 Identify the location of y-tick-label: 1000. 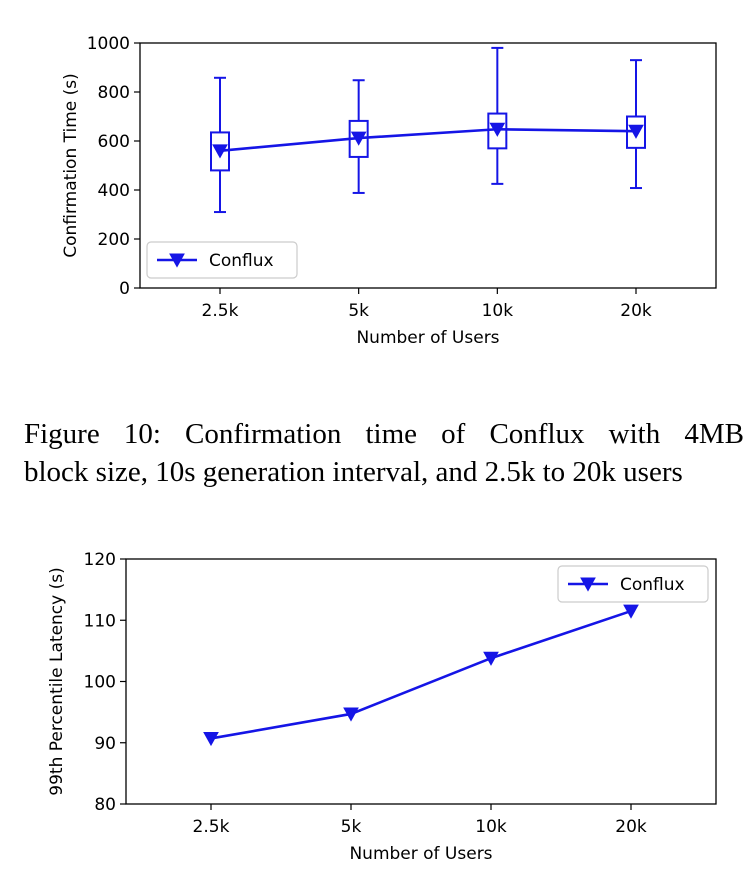
(108, 44).